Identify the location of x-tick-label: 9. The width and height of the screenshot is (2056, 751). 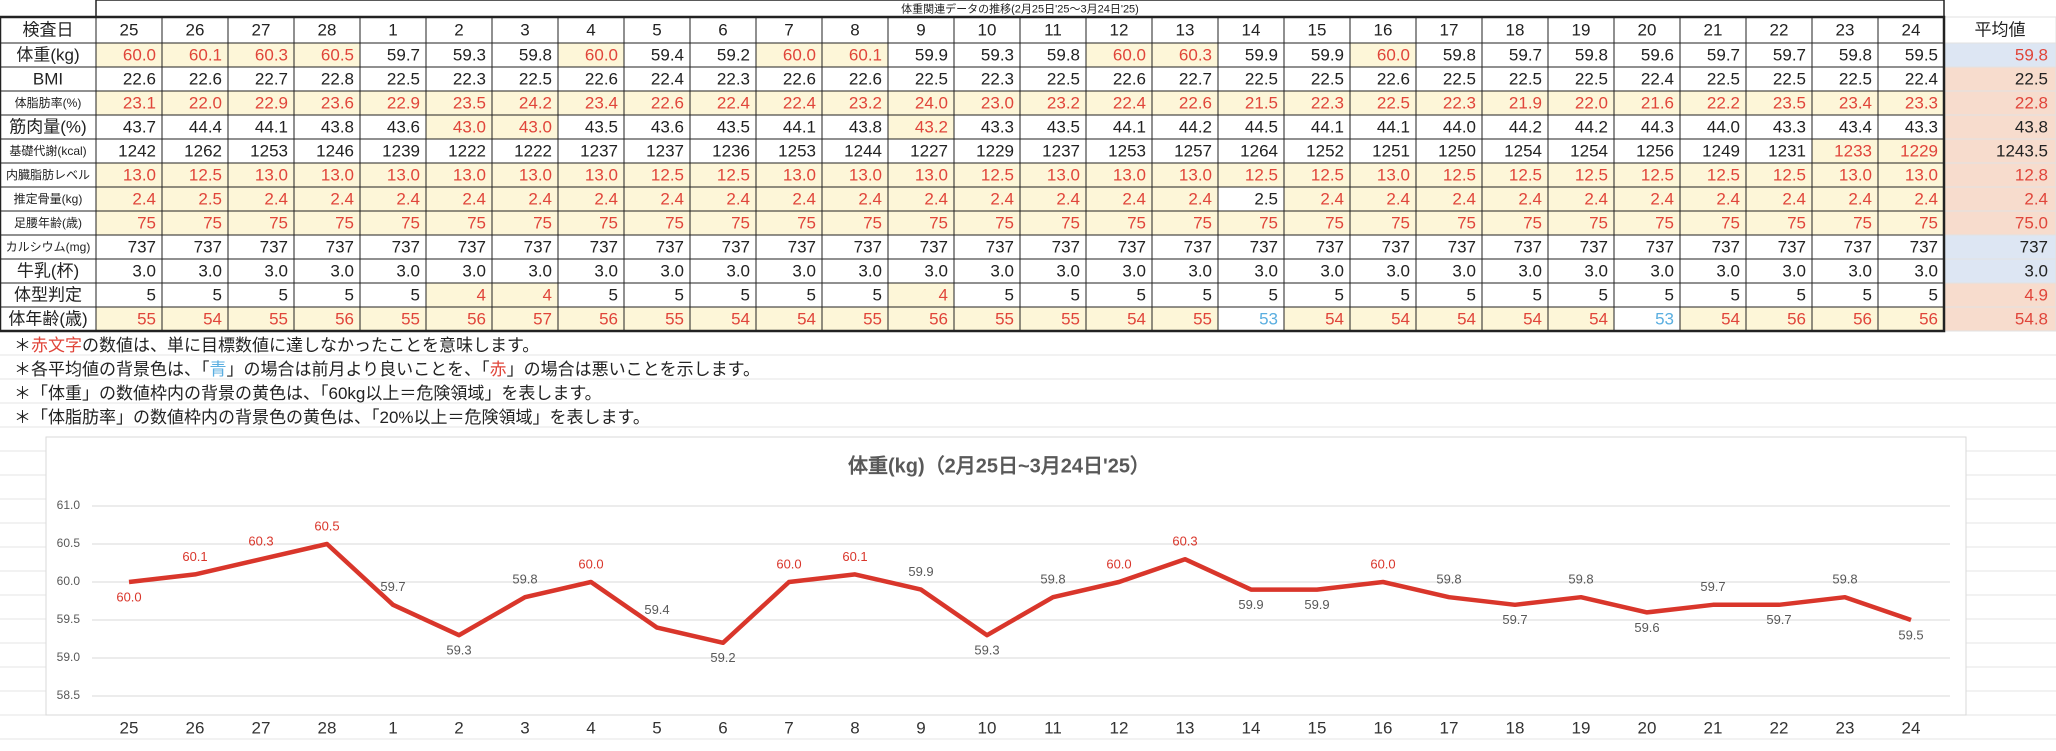
(920, 727).